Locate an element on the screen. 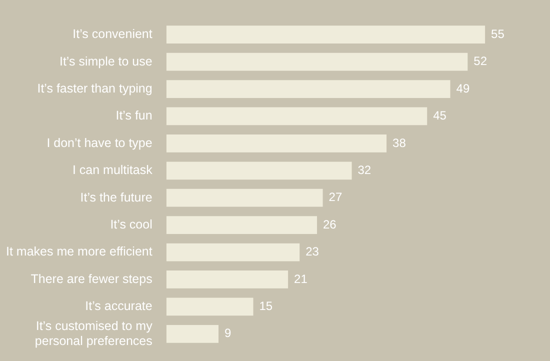 This screenshot has width=550, height=361. y-tick-label: It’s cool is located at coordinates (131, 225).